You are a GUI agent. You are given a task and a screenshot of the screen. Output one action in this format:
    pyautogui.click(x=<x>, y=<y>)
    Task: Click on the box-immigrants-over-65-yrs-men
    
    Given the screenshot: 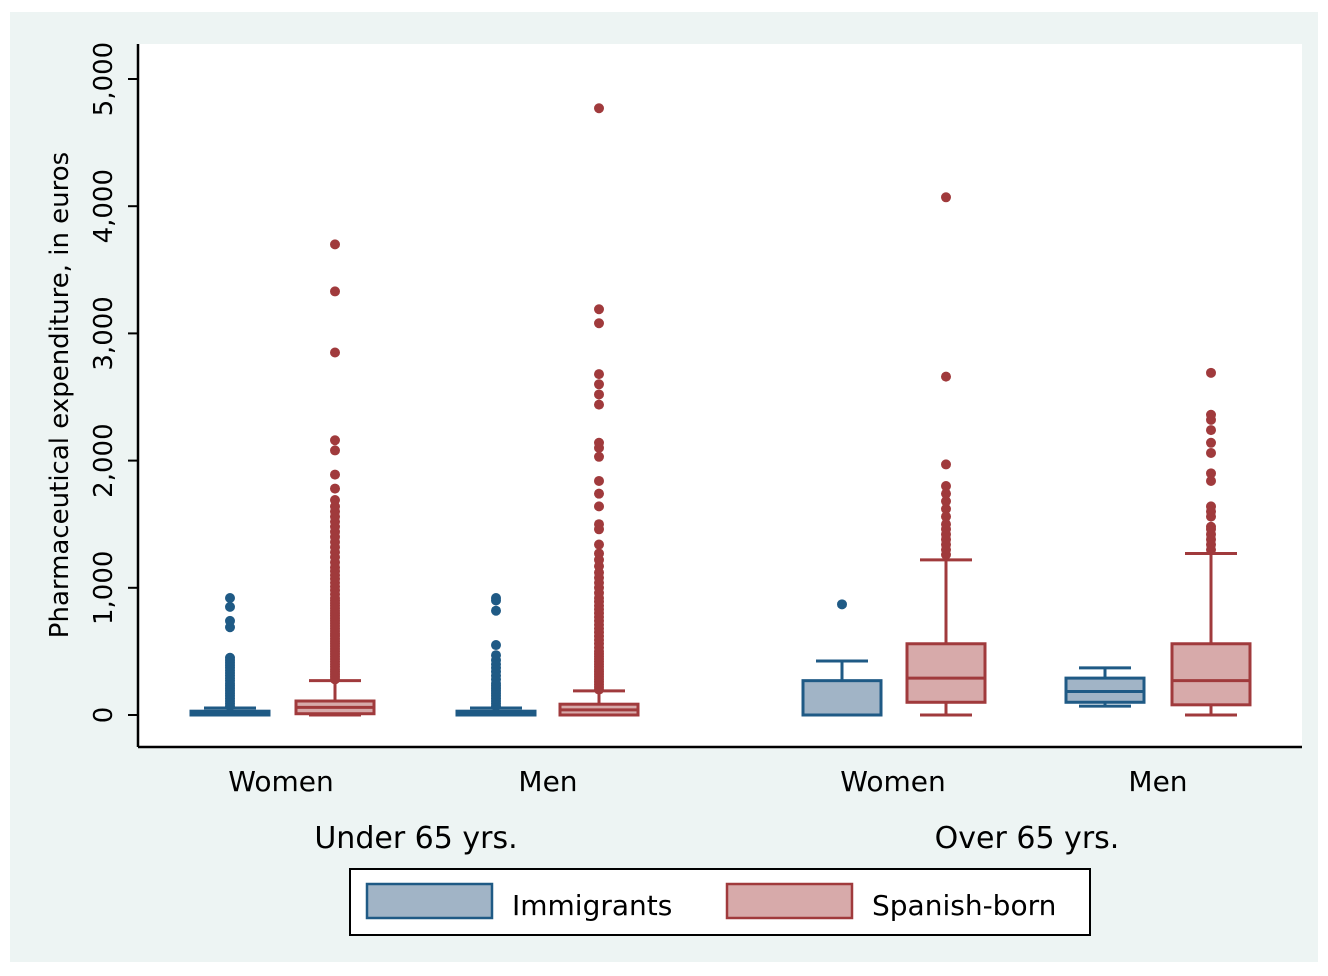 What is the action you would take?
    pyautogui.click(x=1105, y=687)
    